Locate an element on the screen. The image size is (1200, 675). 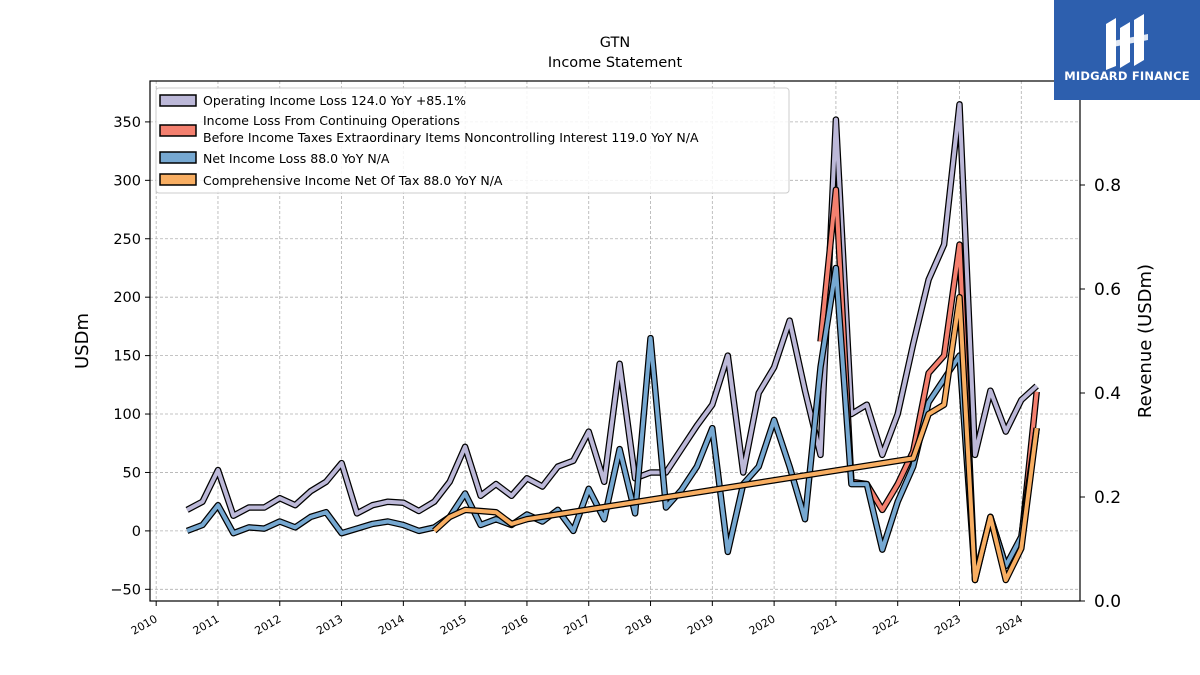
x-tick-label: 2021 is located at coordinates (824, 624).